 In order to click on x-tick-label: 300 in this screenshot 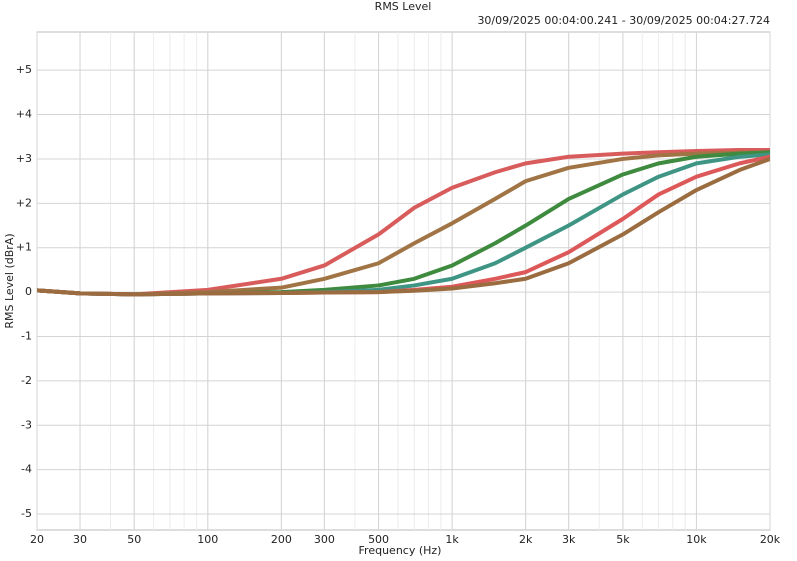, I will do `click(324, 539)`.